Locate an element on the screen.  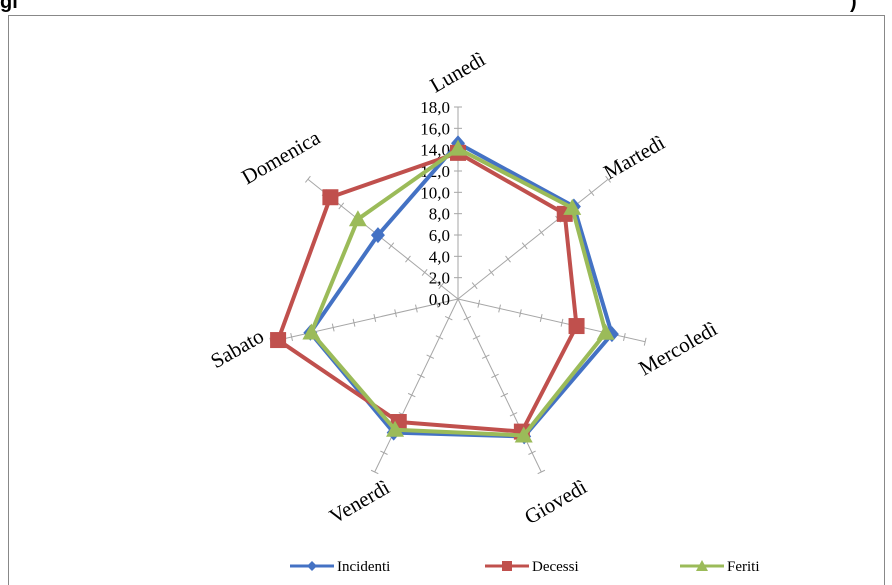
legend: Incidenti Decessi Feriti is located at coordinates (525, 567).